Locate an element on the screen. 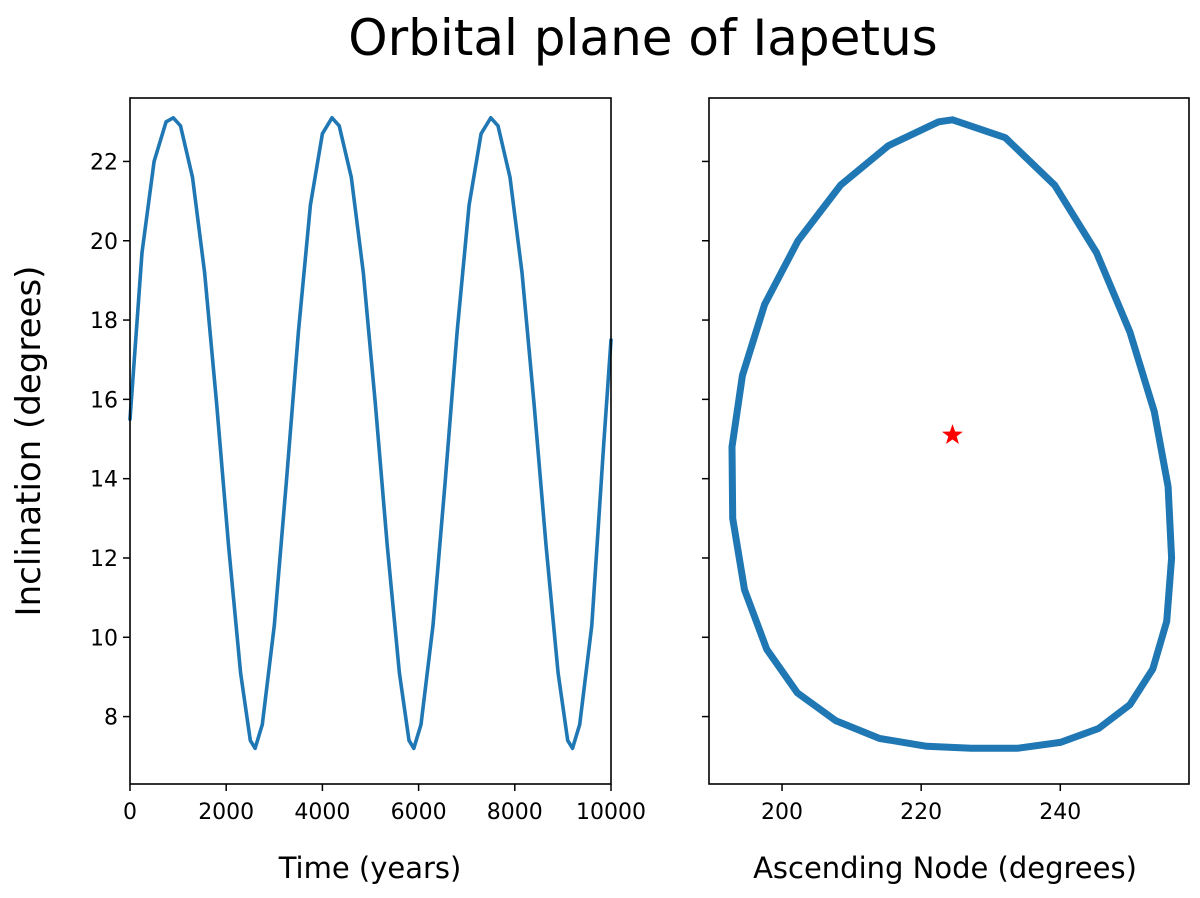  left-y-tick-label: 12 is located at coordinates (104, 559).